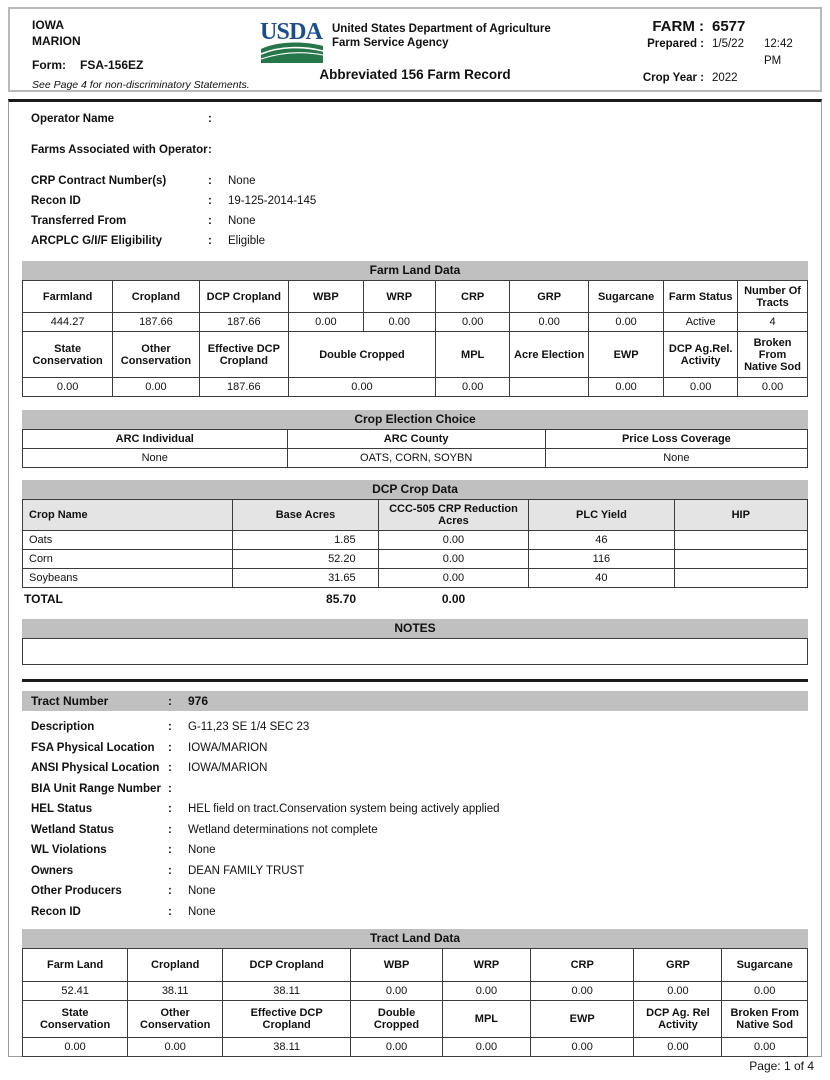 Image resolution: width=830 pixels, height=1080 pixels. Describe the element at coordinates (49, 65) in the screenshot. I see `form-label: Form:` at that location.